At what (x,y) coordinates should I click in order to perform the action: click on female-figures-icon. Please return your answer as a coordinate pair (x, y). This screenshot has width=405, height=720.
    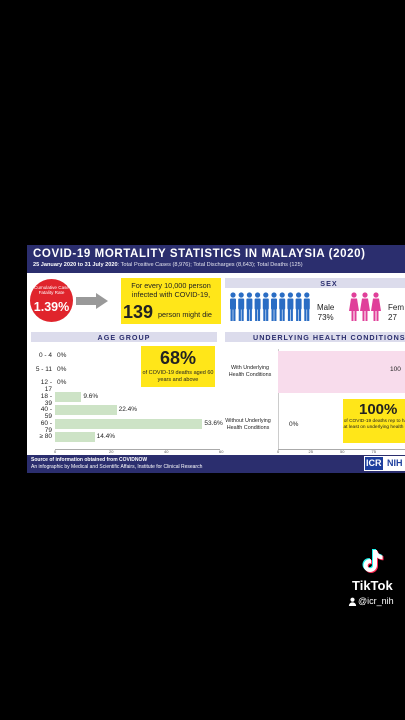
    Looking at the image, I should click on (365, 306).